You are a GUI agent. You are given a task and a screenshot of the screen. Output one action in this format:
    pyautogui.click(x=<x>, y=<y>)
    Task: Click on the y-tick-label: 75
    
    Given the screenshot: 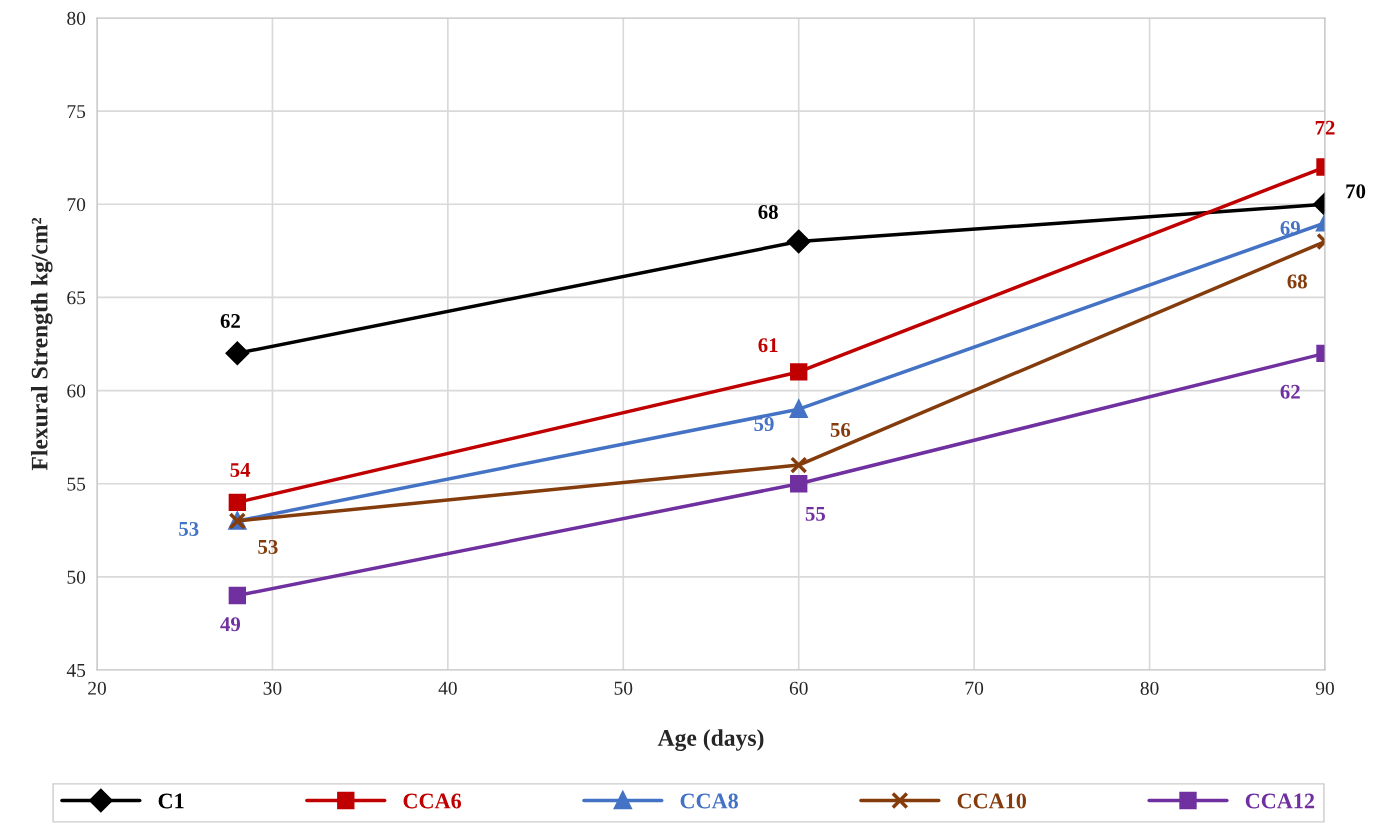 What is the action you would take?
    pyautogui.click(x=76, y=112)
    